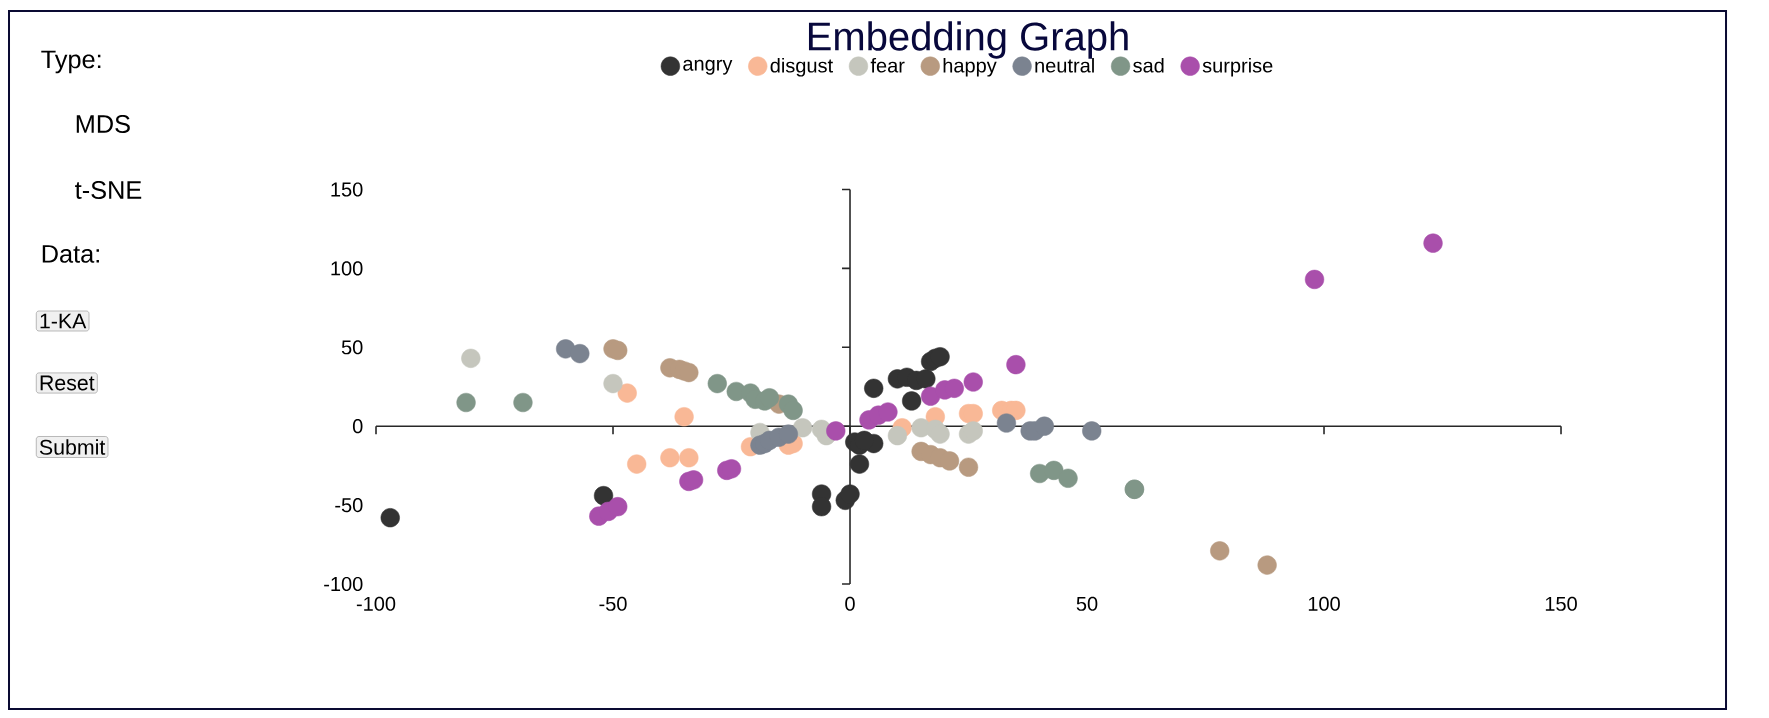 The image size is (1769, 718). I want to click on y-tick-label: -100, so click(343, 584).